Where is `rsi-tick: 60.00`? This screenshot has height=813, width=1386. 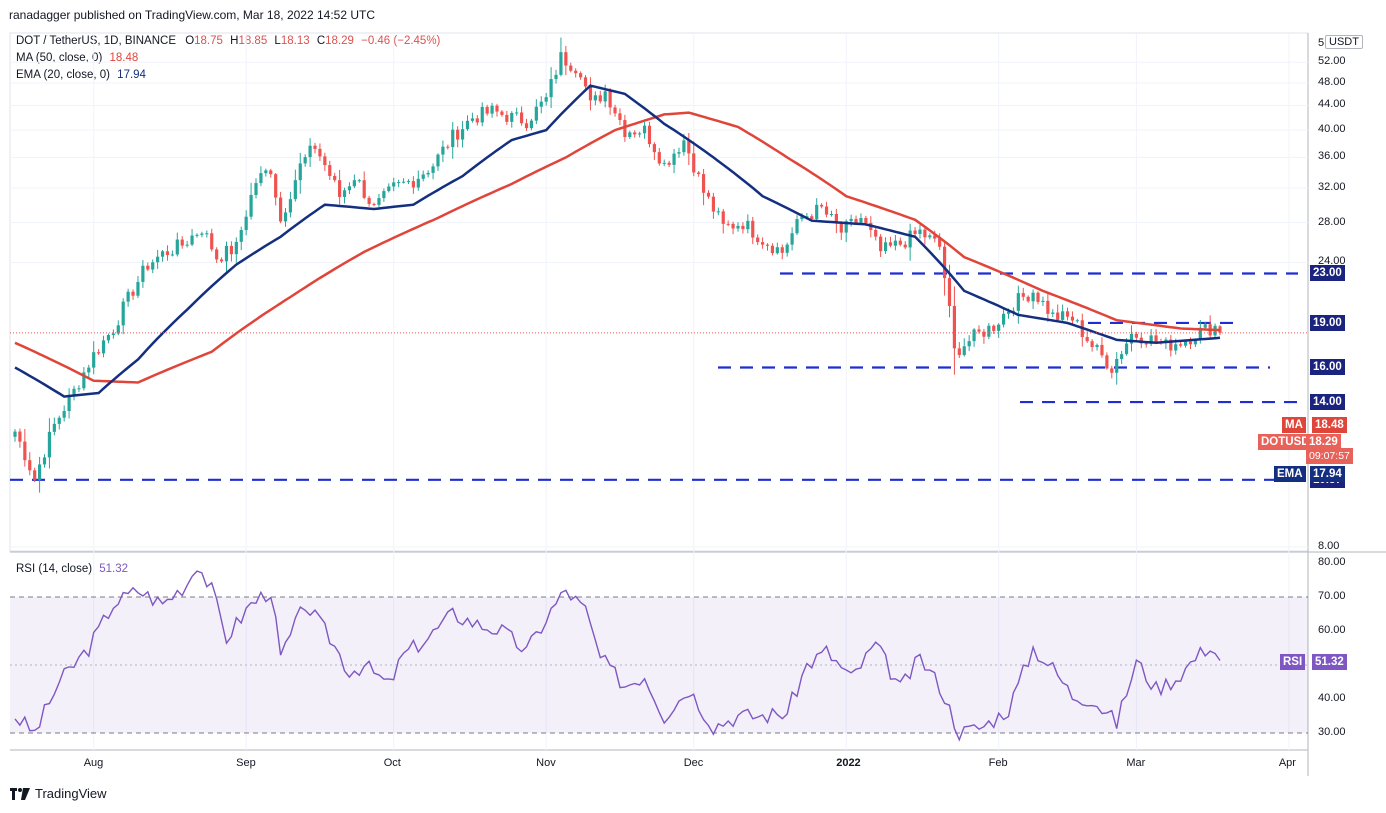 rsi-tick: 60.00 is located at coordinates (1332, 630).